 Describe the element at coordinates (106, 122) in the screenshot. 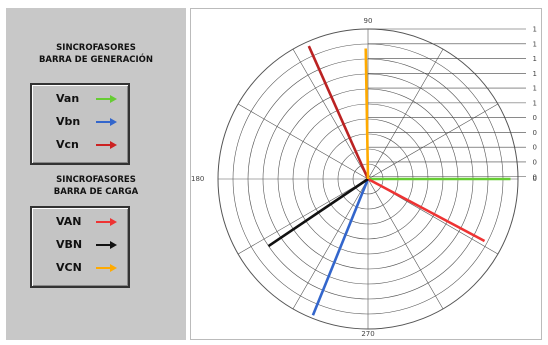

I see `blue-arrow-icon` at that location.